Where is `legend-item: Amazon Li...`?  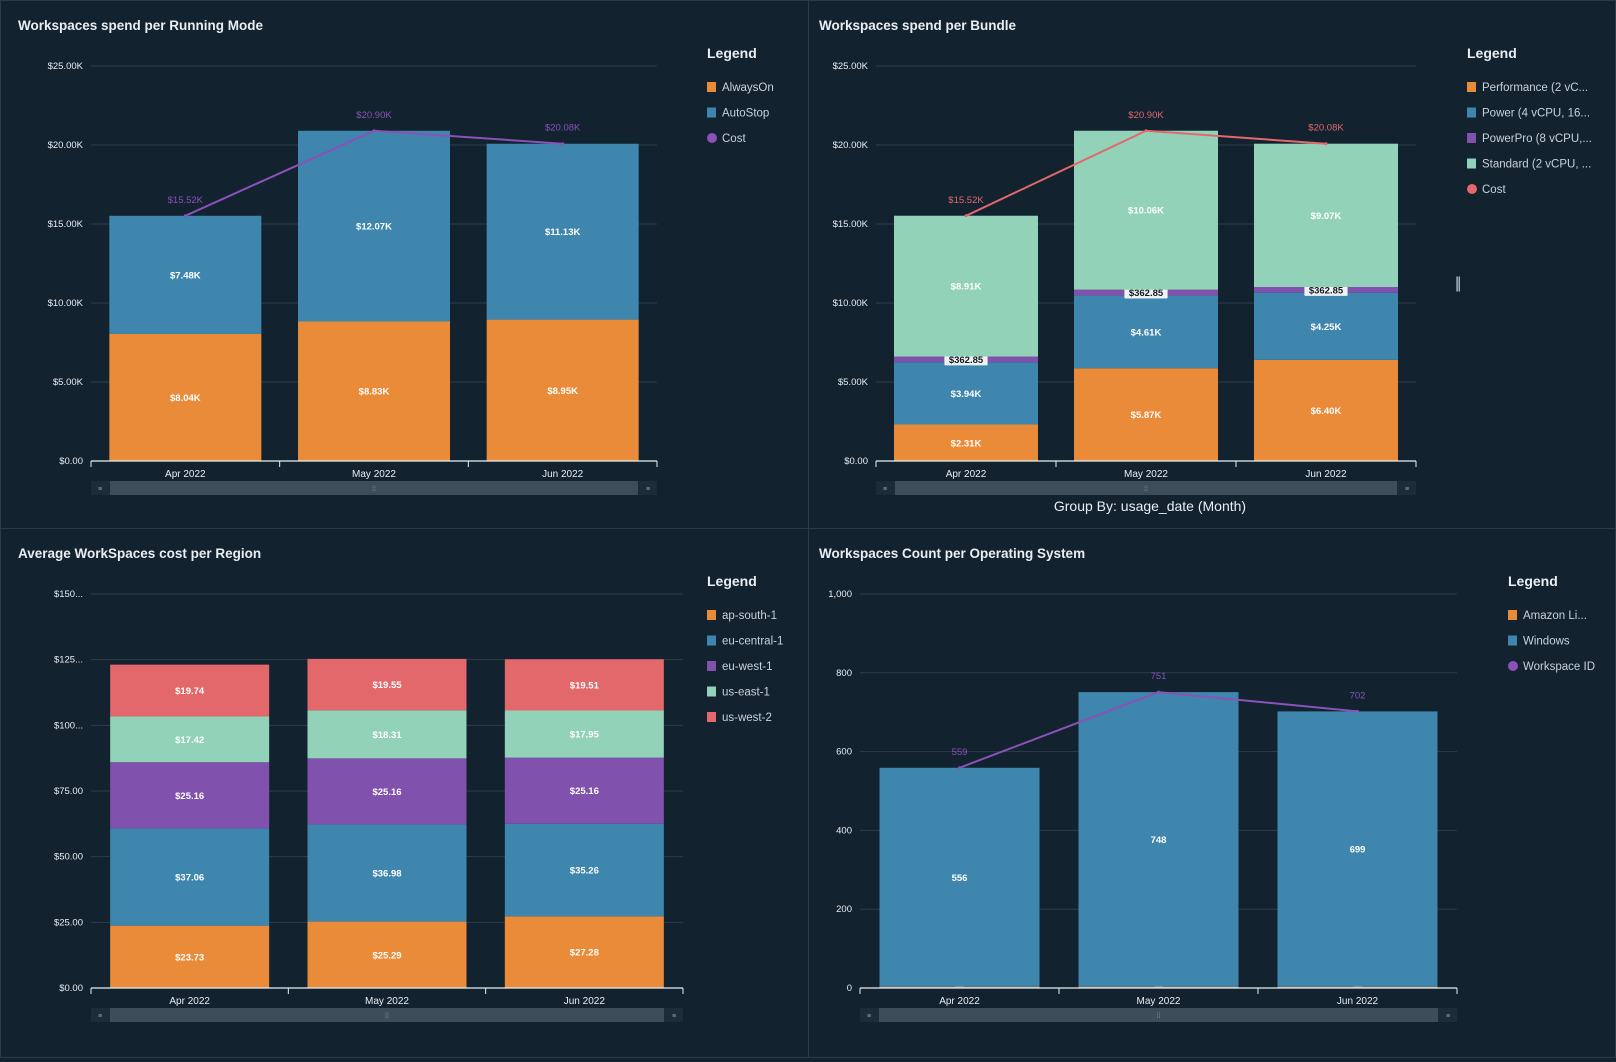
legend-item: Amazon Li... is located at coordinates (1555, 616).